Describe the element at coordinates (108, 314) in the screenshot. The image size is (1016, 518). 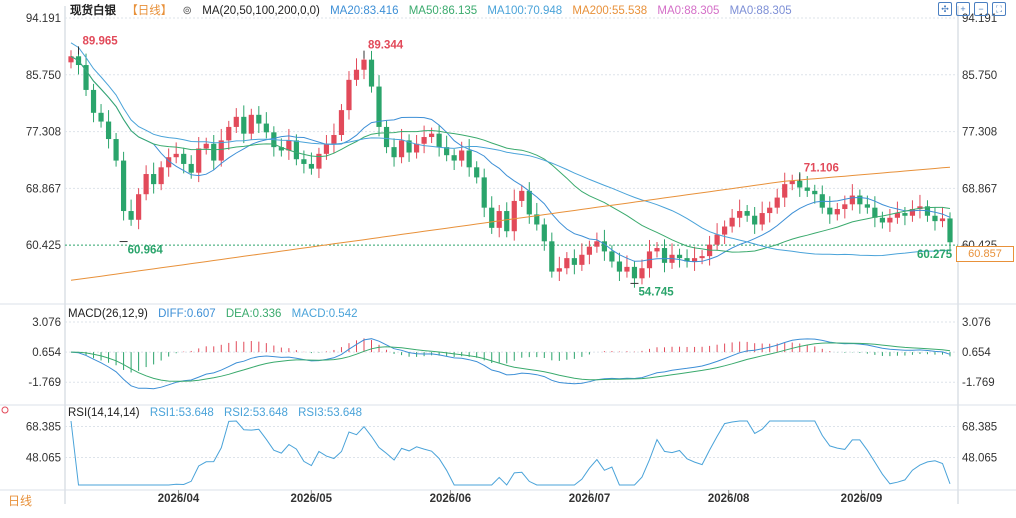
I see `macd-label: MACD(26,12,9)` at that location.